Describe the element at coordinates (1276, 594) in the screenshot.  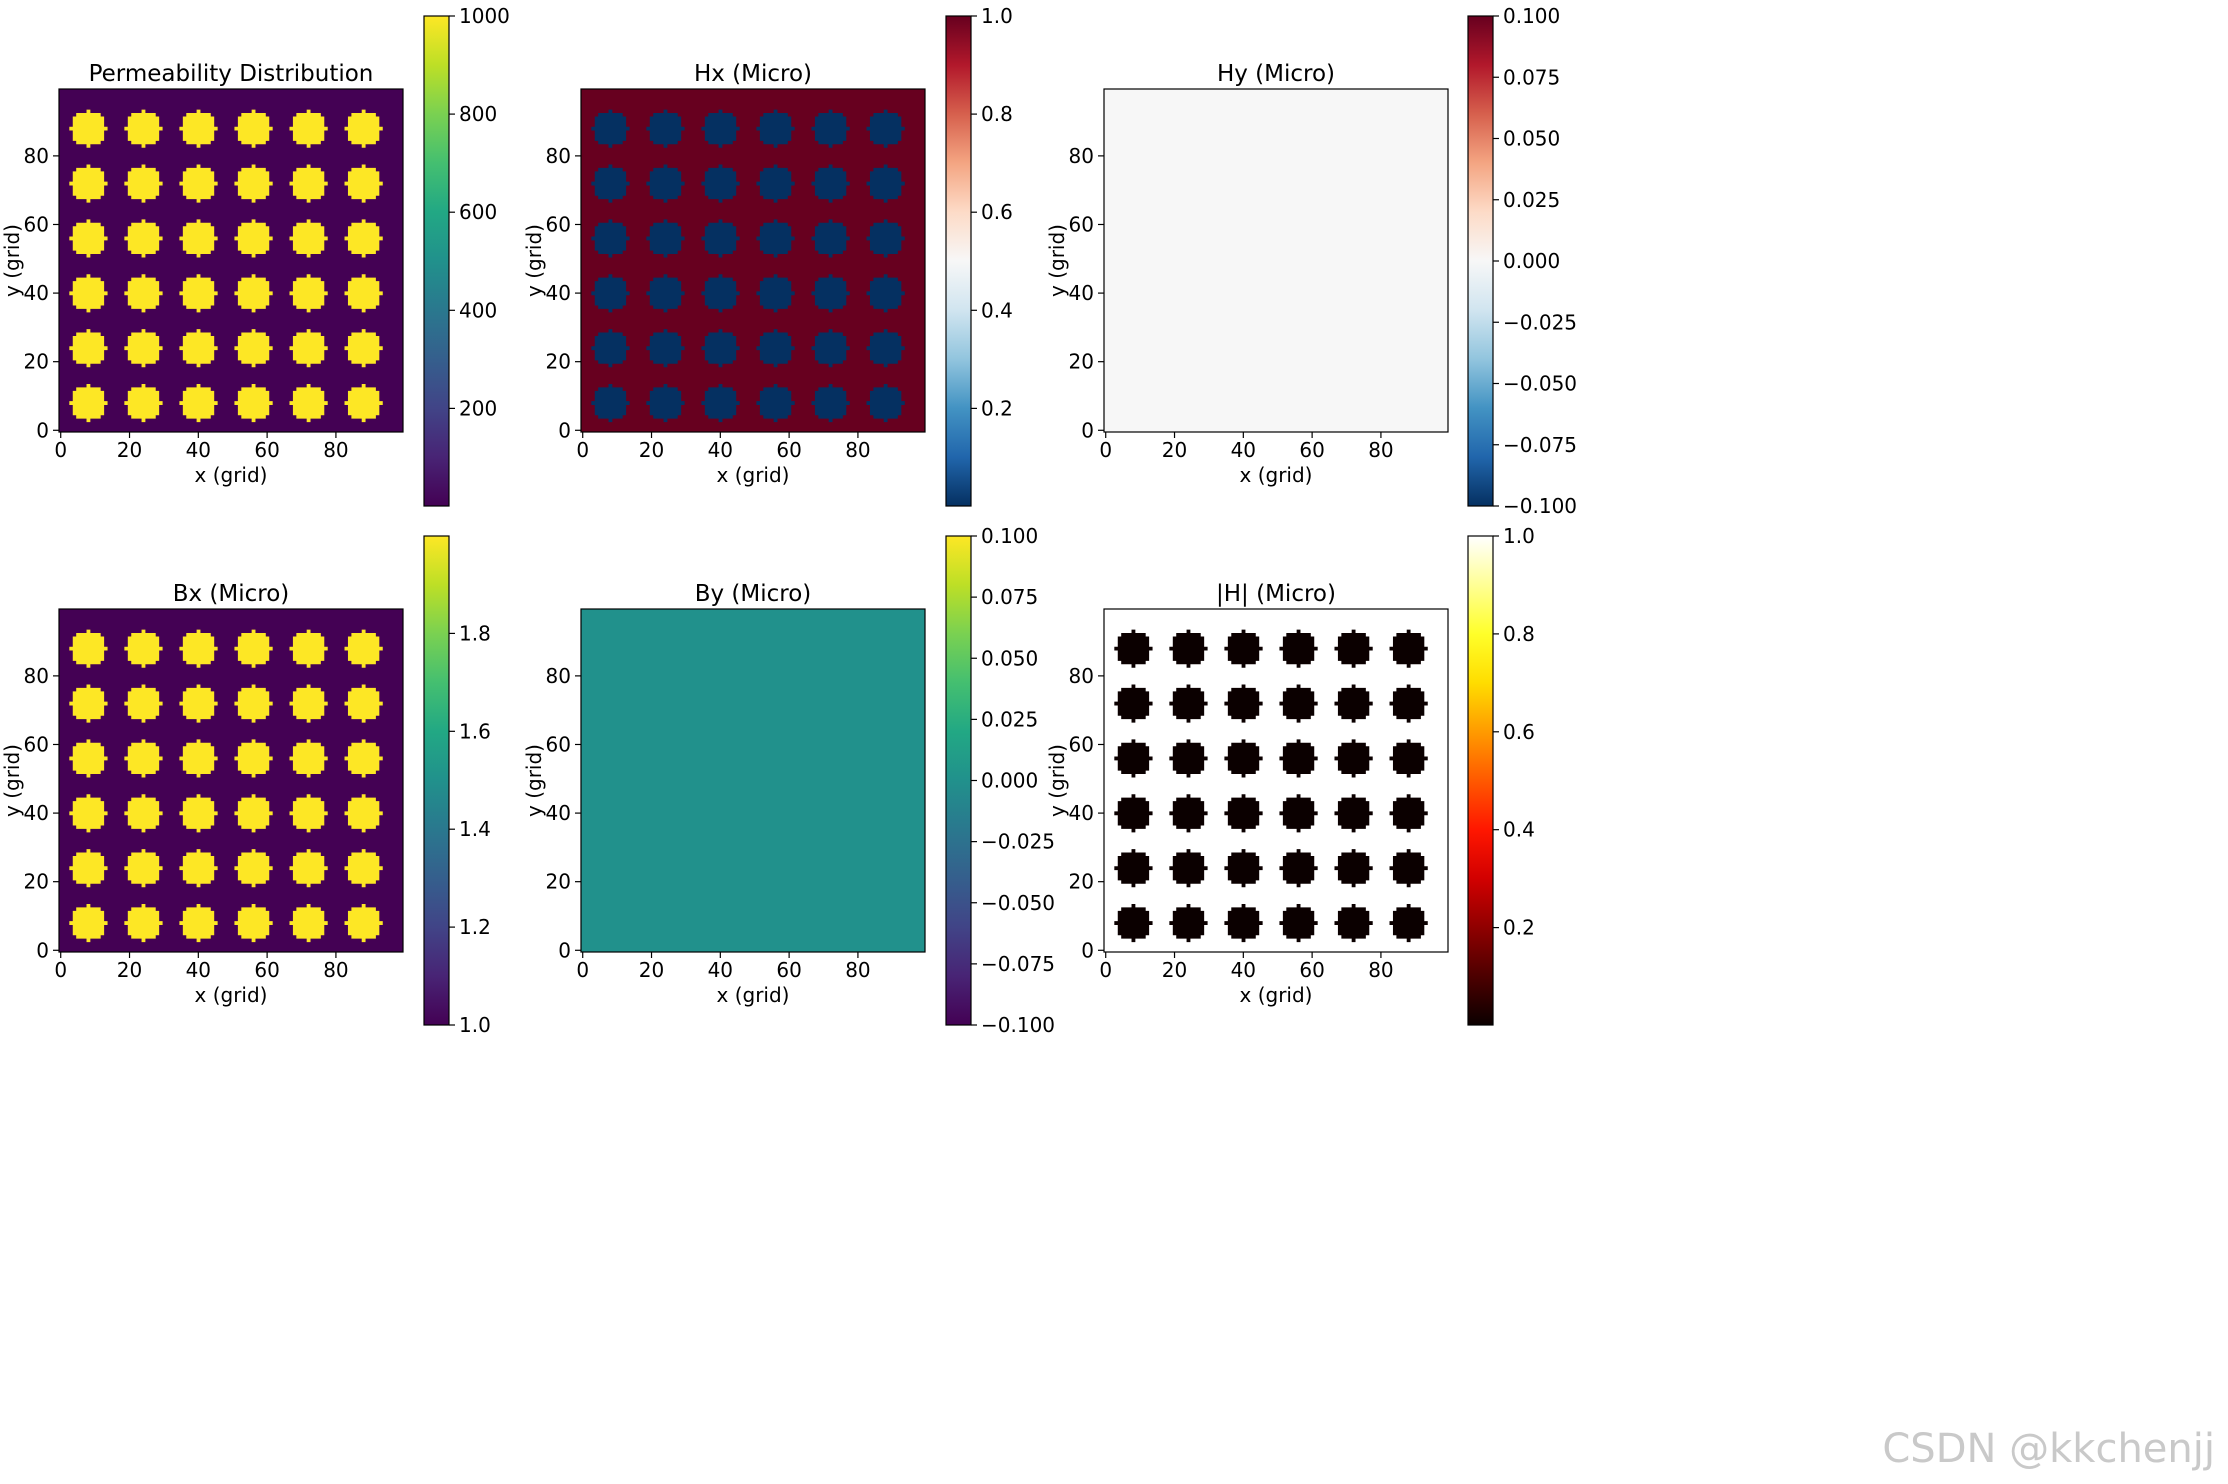
I see `chart-title: |H| (Micro)` at that location.